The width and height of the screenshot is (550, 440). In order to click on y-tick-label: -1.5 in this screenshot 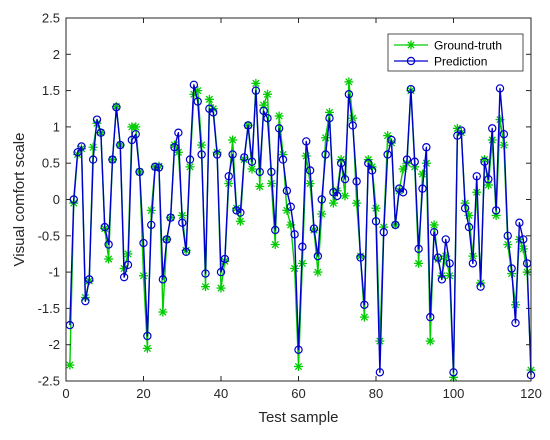, I will do `click(49, 308)`.